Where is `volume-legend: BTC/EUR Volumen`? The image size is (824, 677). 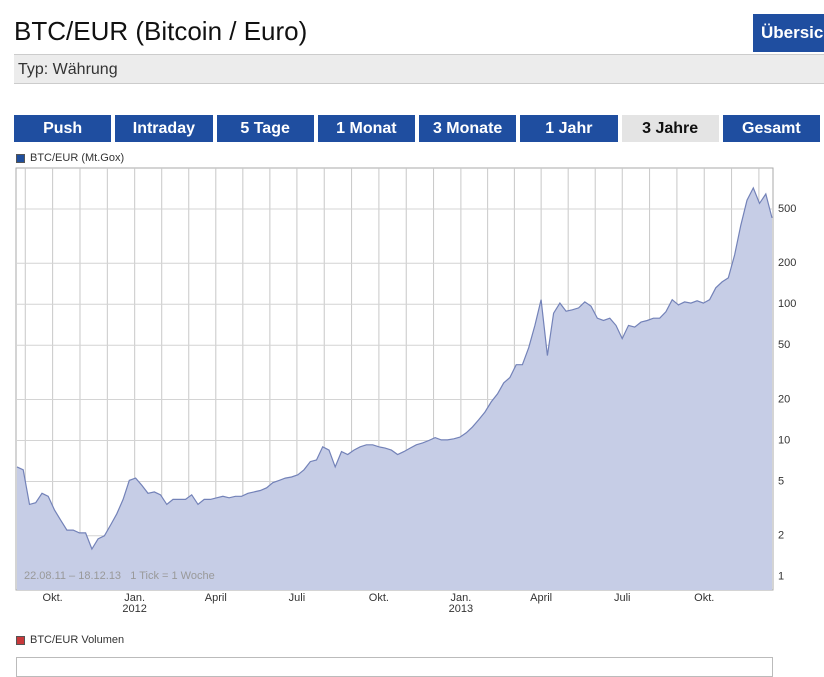 volume-legend: BTC/EUR Volumen is located at coordinates (70, 640).